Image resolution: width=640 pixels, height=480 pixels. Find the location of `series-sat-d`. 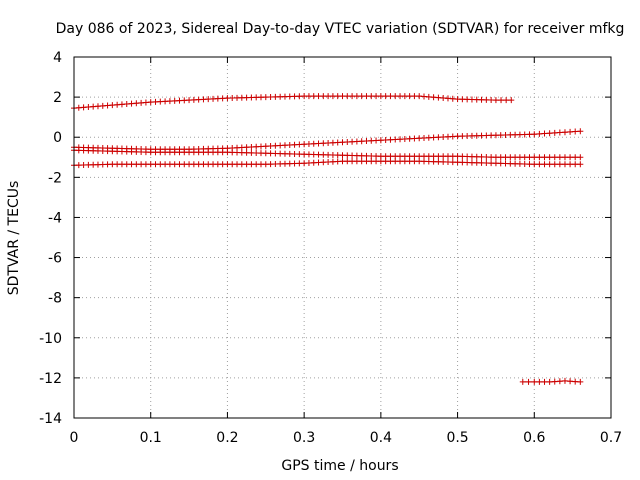

series-sat-d is located at coordinates (327, 163).